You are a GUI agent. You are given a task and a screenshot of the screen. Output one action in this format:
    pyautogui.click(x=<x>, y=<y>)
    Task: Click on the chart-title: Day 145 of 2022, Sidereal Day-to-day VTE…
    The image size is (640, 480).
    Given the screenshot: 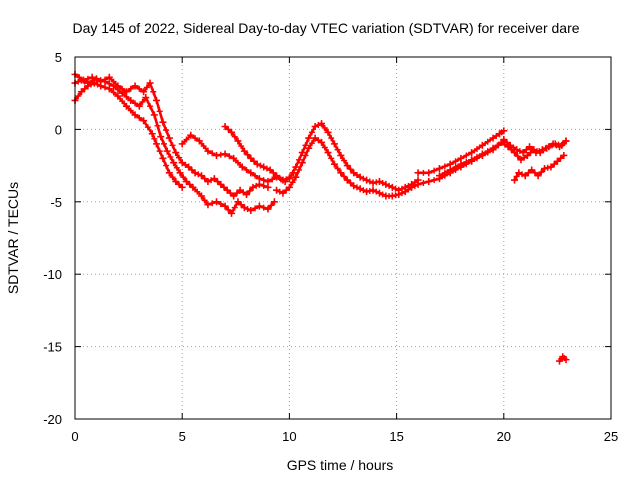 What is the action you would take?
    pyautogui.click(x=325, y=28)
    